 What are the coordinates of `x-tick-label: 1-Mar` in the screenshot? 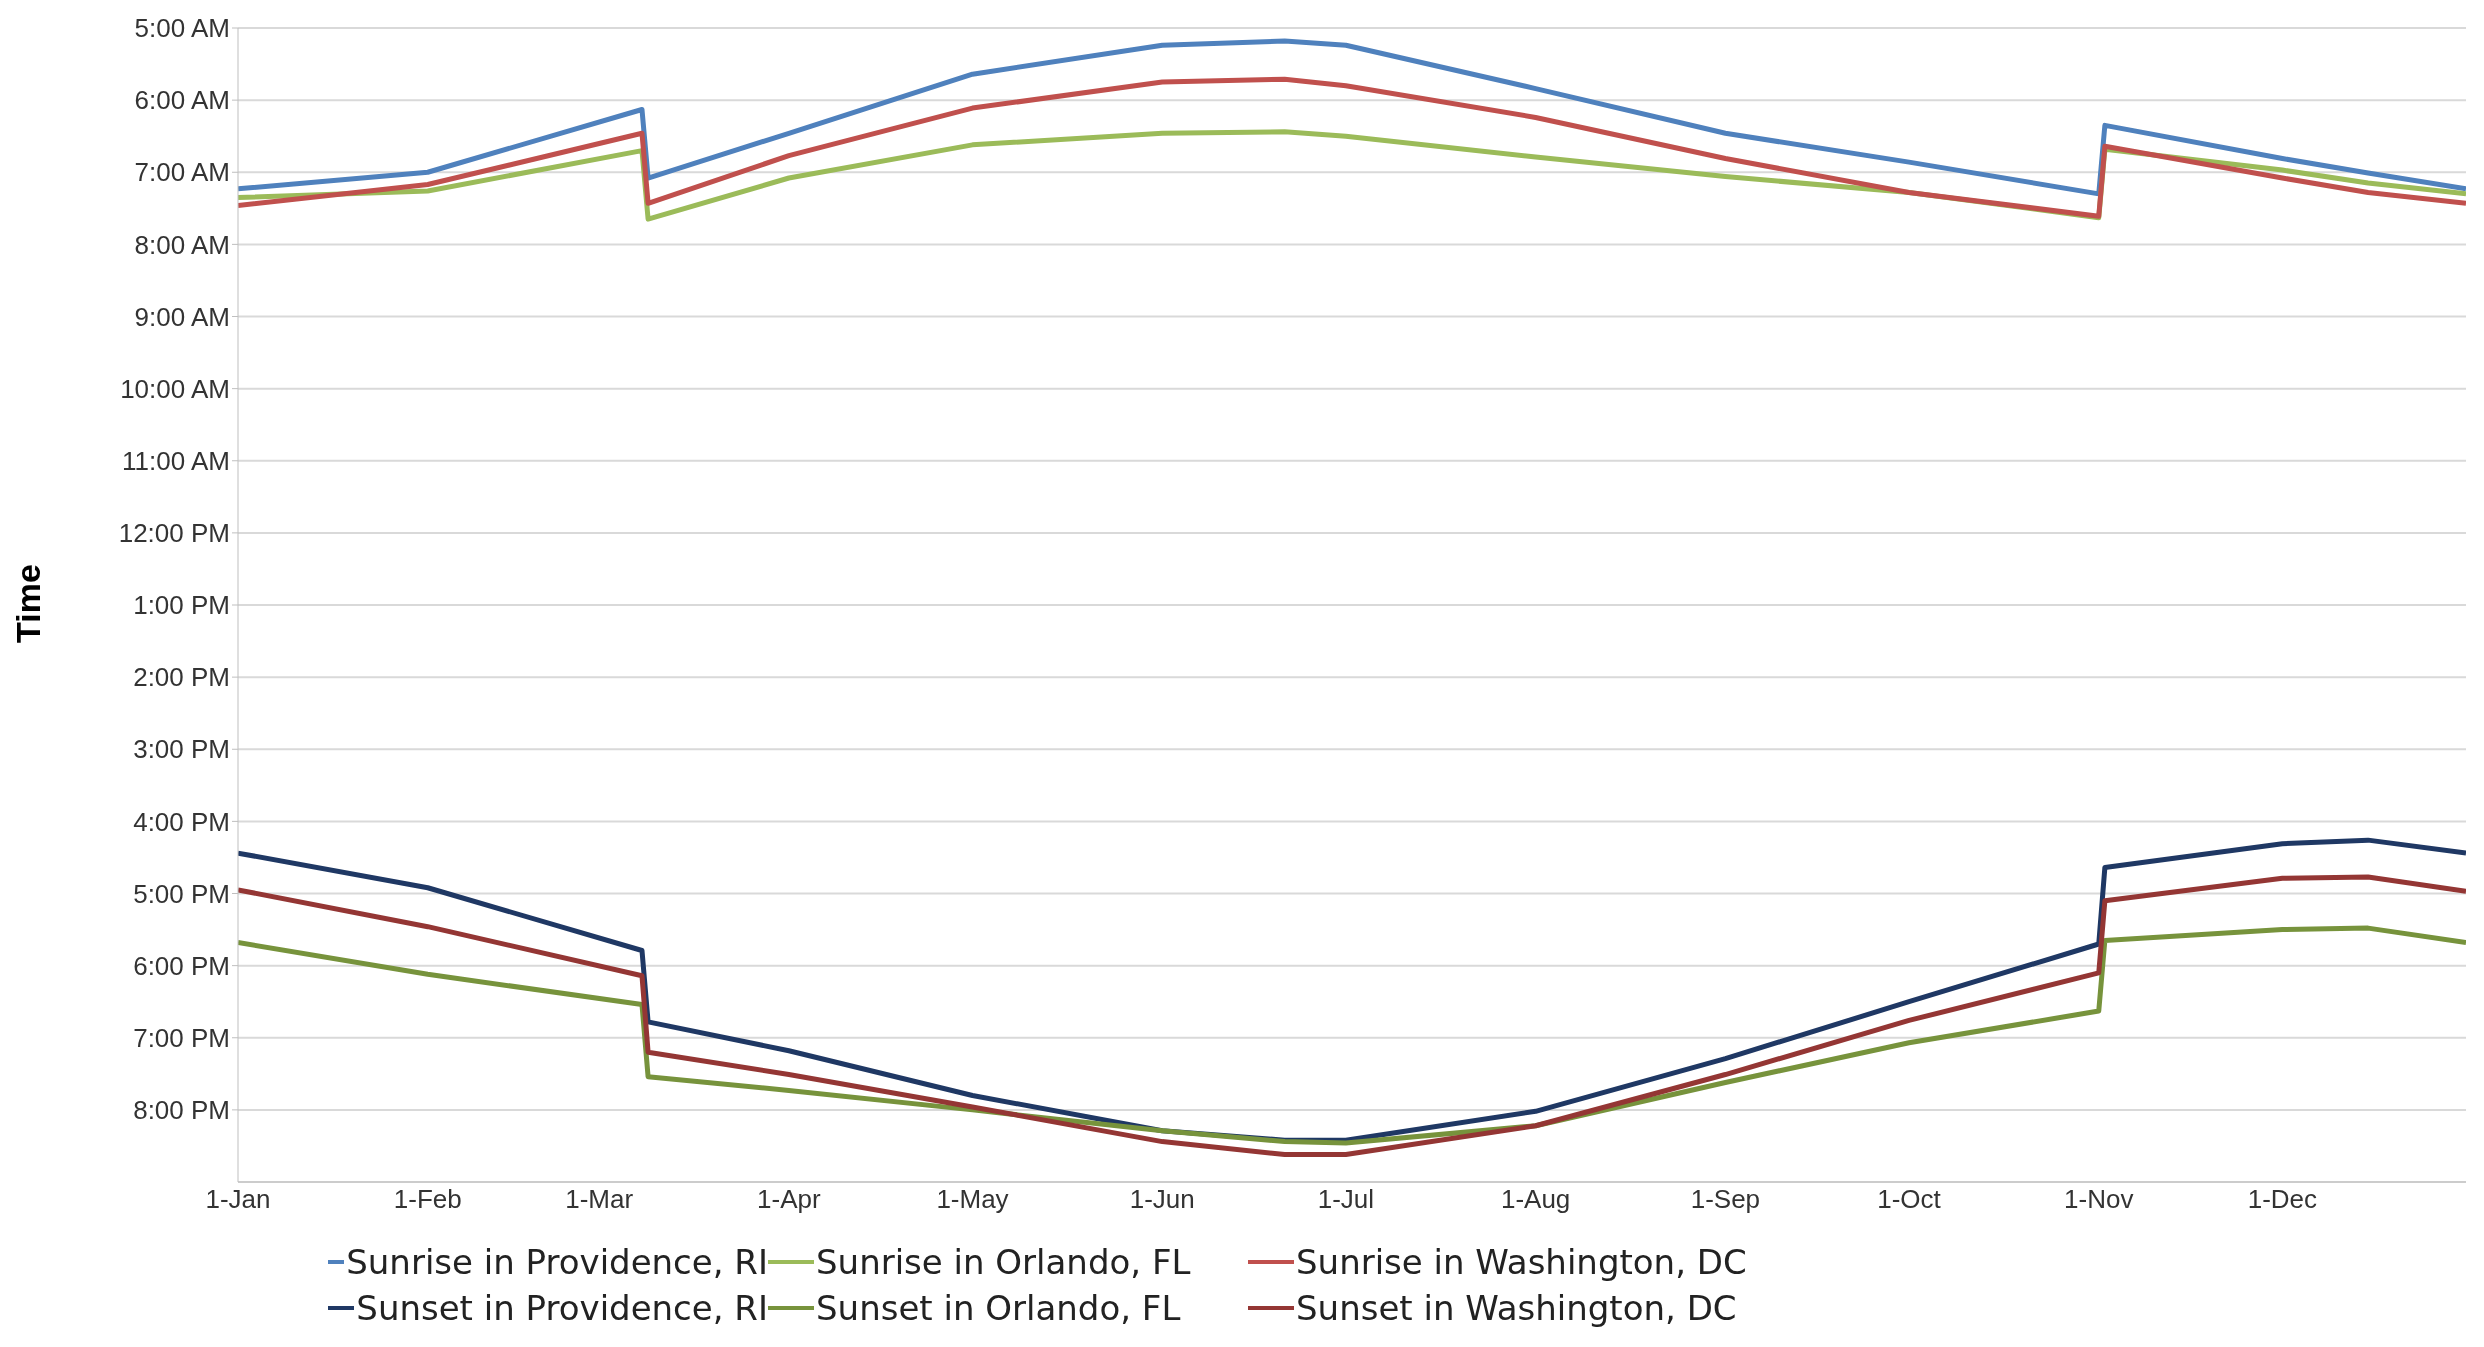 It's located at (599, 1199).